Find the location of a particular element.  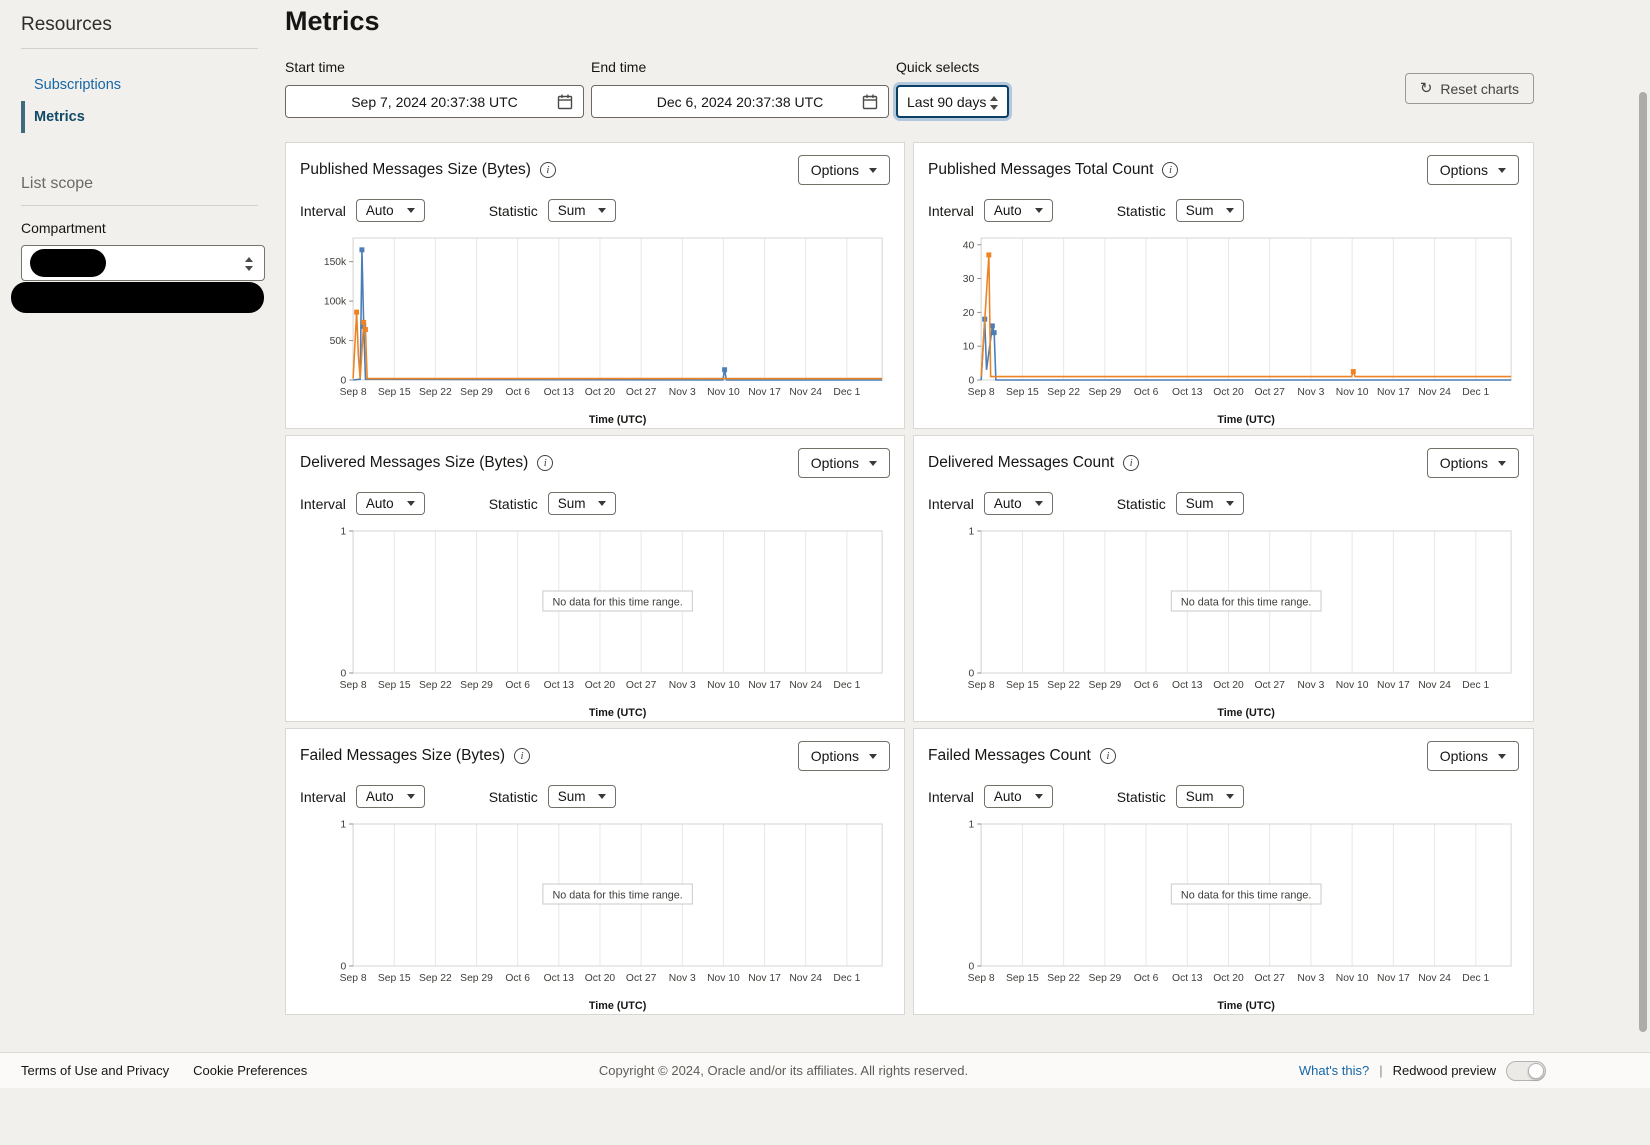

sidebar-item-subscriptions: Subscriptions is located at coordinates (78, 85).